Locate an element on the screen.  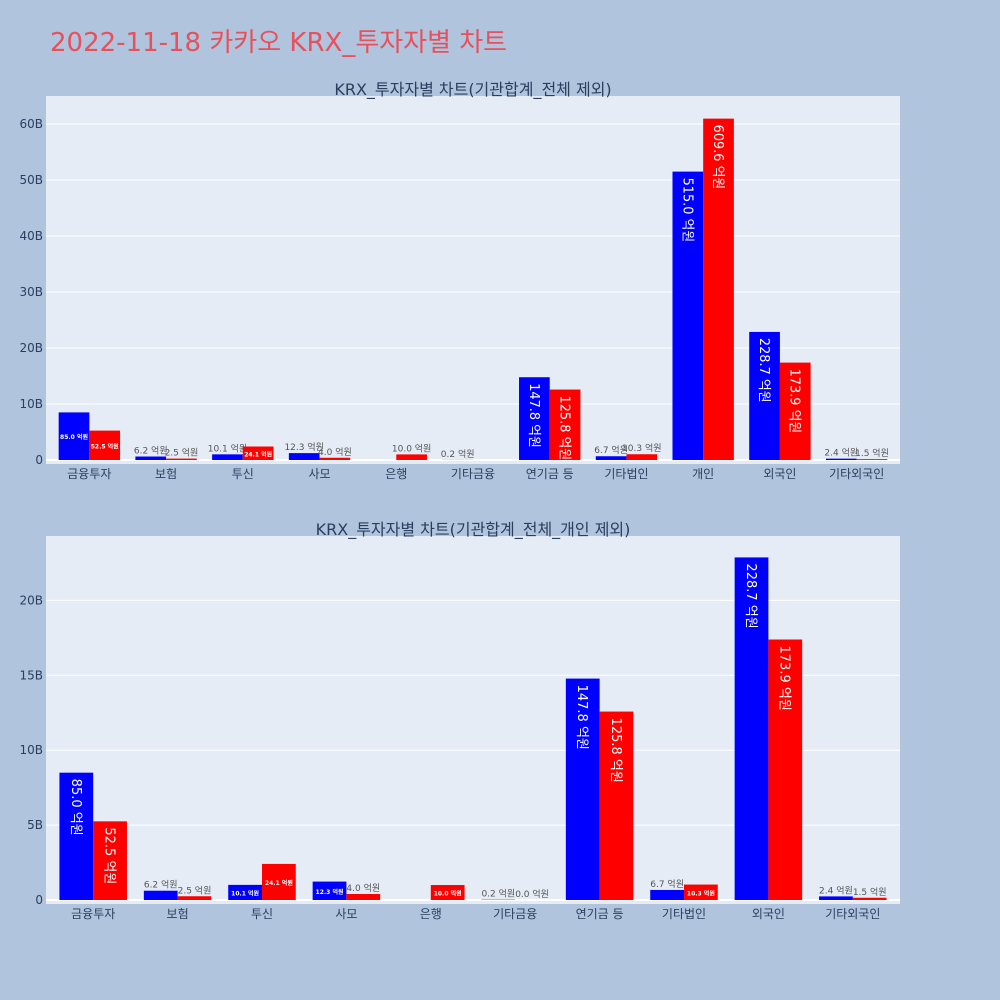
x-tick-label: 기타법인 is located at coordinates (626, 474).